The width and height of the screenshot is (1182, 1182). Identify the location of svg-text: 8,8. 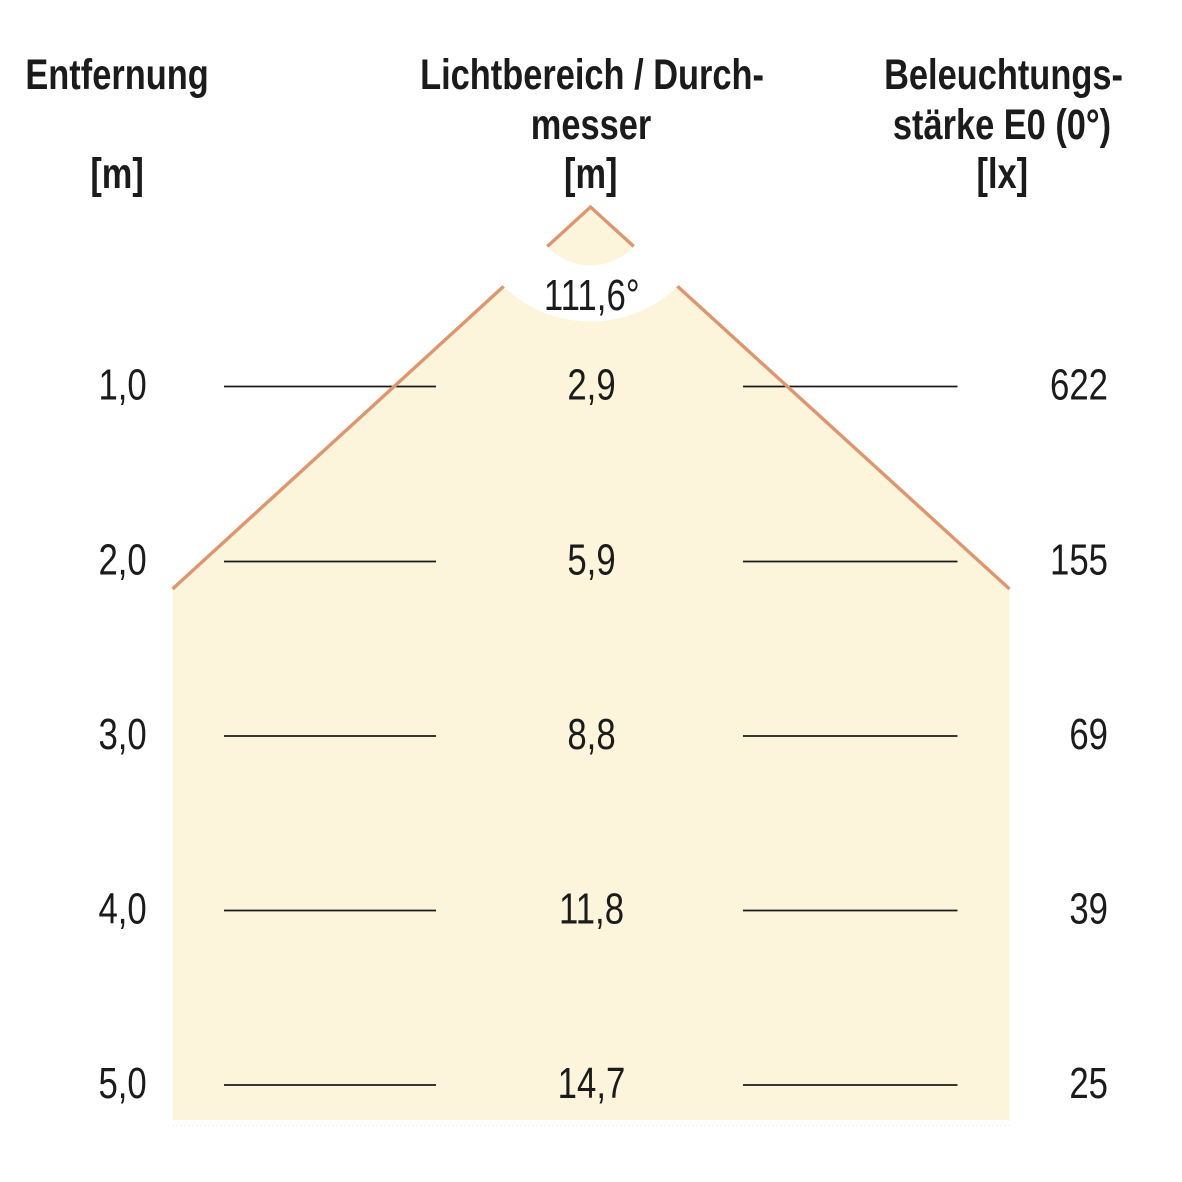
(591, 734).